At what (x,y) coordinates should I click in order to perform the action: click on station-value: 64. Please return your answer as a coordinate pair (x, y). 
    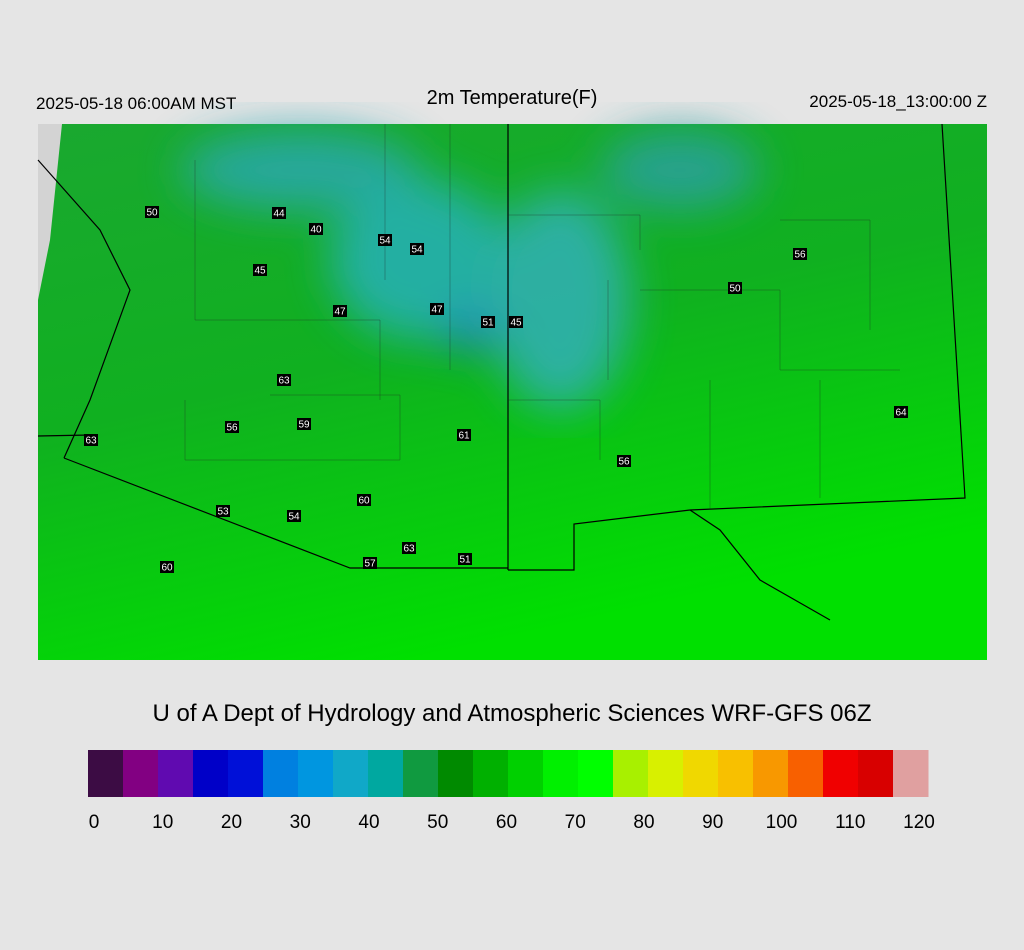
    Looking at the image, I should click on (901, 413).